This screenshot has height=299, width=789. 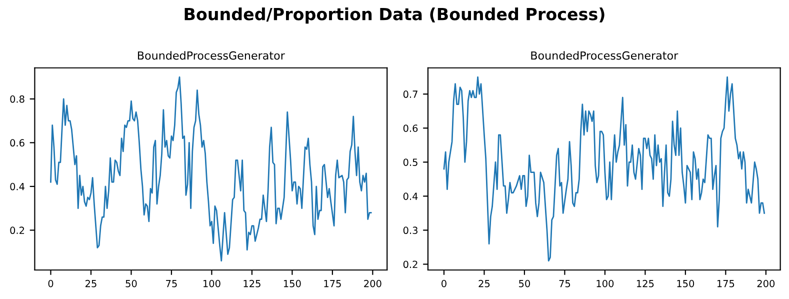 What do you see at coordinates (410, 162) in the screenshot?
I see `y-tick-label: 0.5` at bounding box center [410, 162].